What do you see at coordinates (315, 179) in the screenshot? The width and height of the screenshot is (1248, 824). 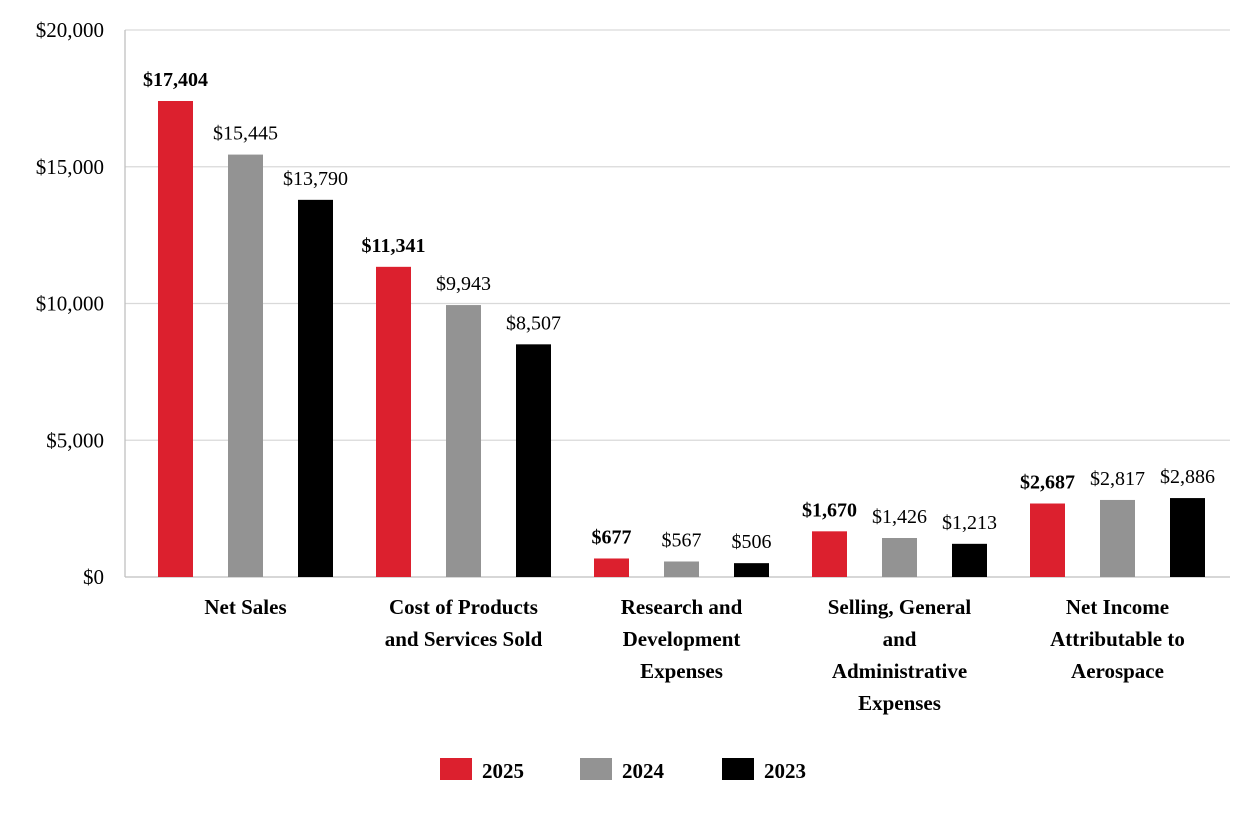 I see `data-label: $13,790` at bounding box center [315, 179].